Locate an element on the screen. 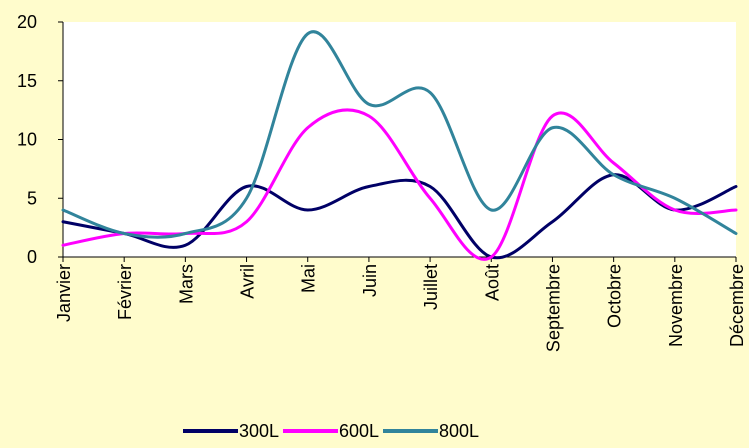  y-tick-label: 20 is located at coordinates (27, 22).